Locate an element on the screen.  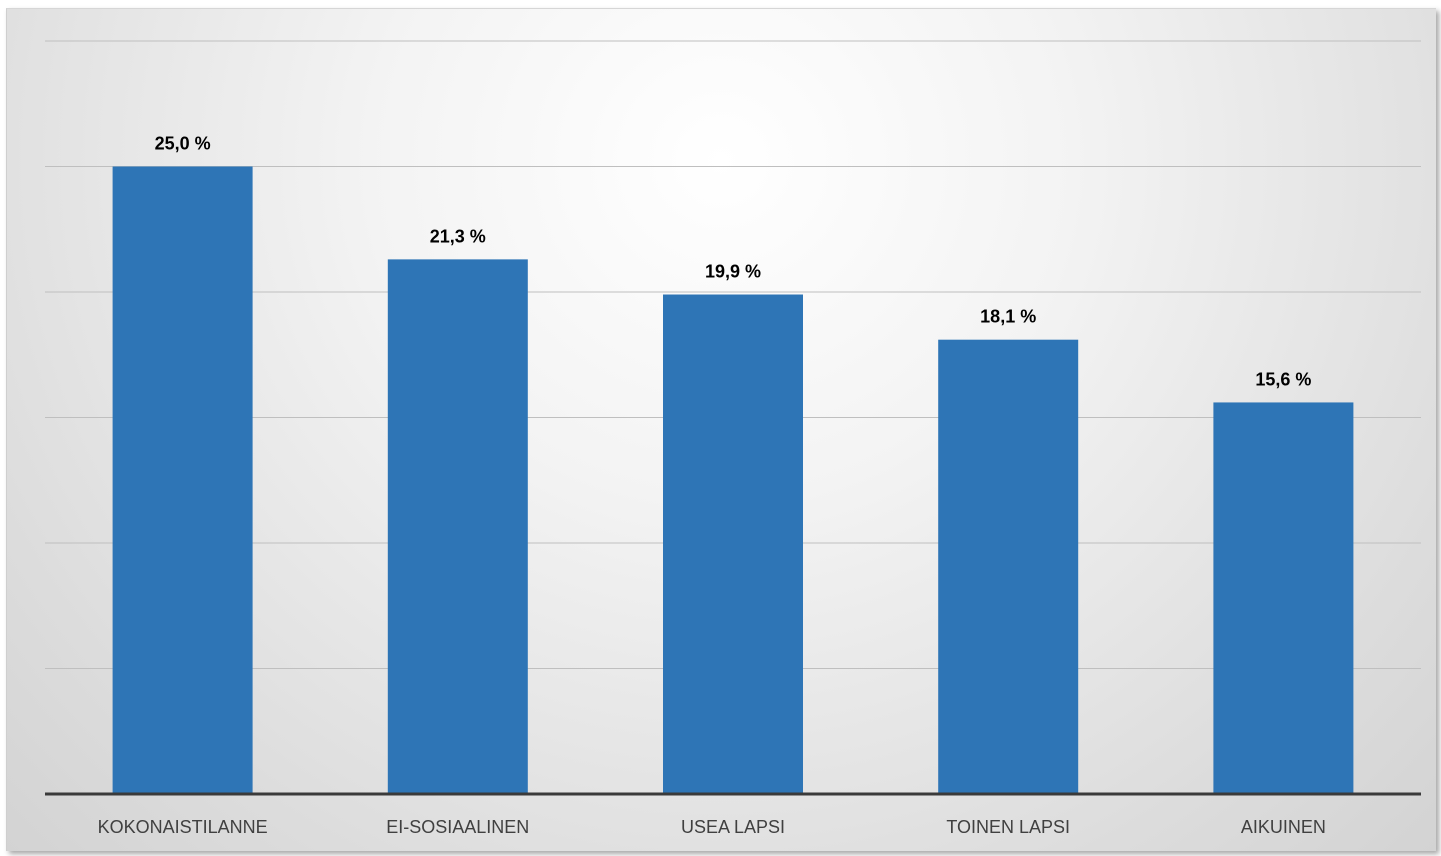
category-label: KOKONAISTILANNE is located at coordinates (183, 827).